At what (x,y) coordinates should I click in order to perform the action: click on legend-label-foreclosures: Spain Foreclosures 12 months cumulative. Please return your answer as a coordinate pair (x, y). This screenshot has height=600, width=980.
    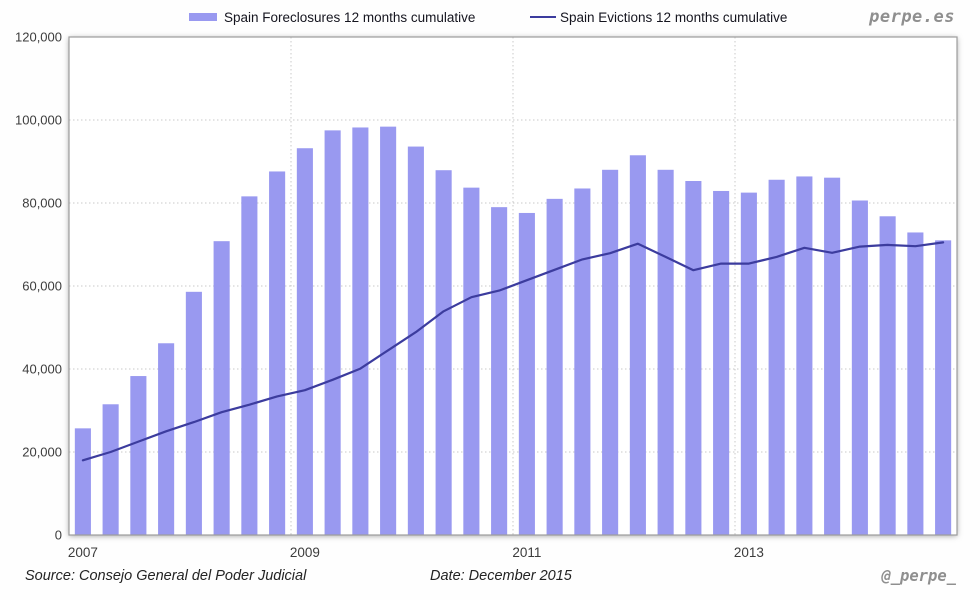
    Looking at the image, I should click on (350, 17).